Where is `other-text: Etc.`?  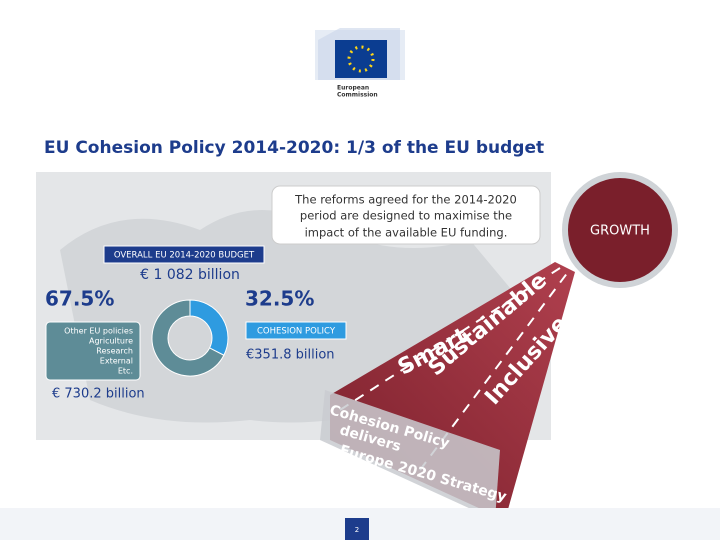 other-text: Etc. is located at coordinates (125, 371).